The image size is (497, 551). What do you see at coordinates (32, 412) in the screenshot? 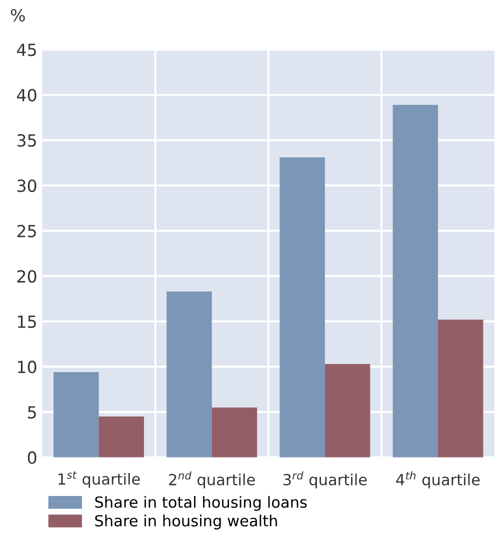
I see `y-tick-label: 5` at bounding box center [32, 412].